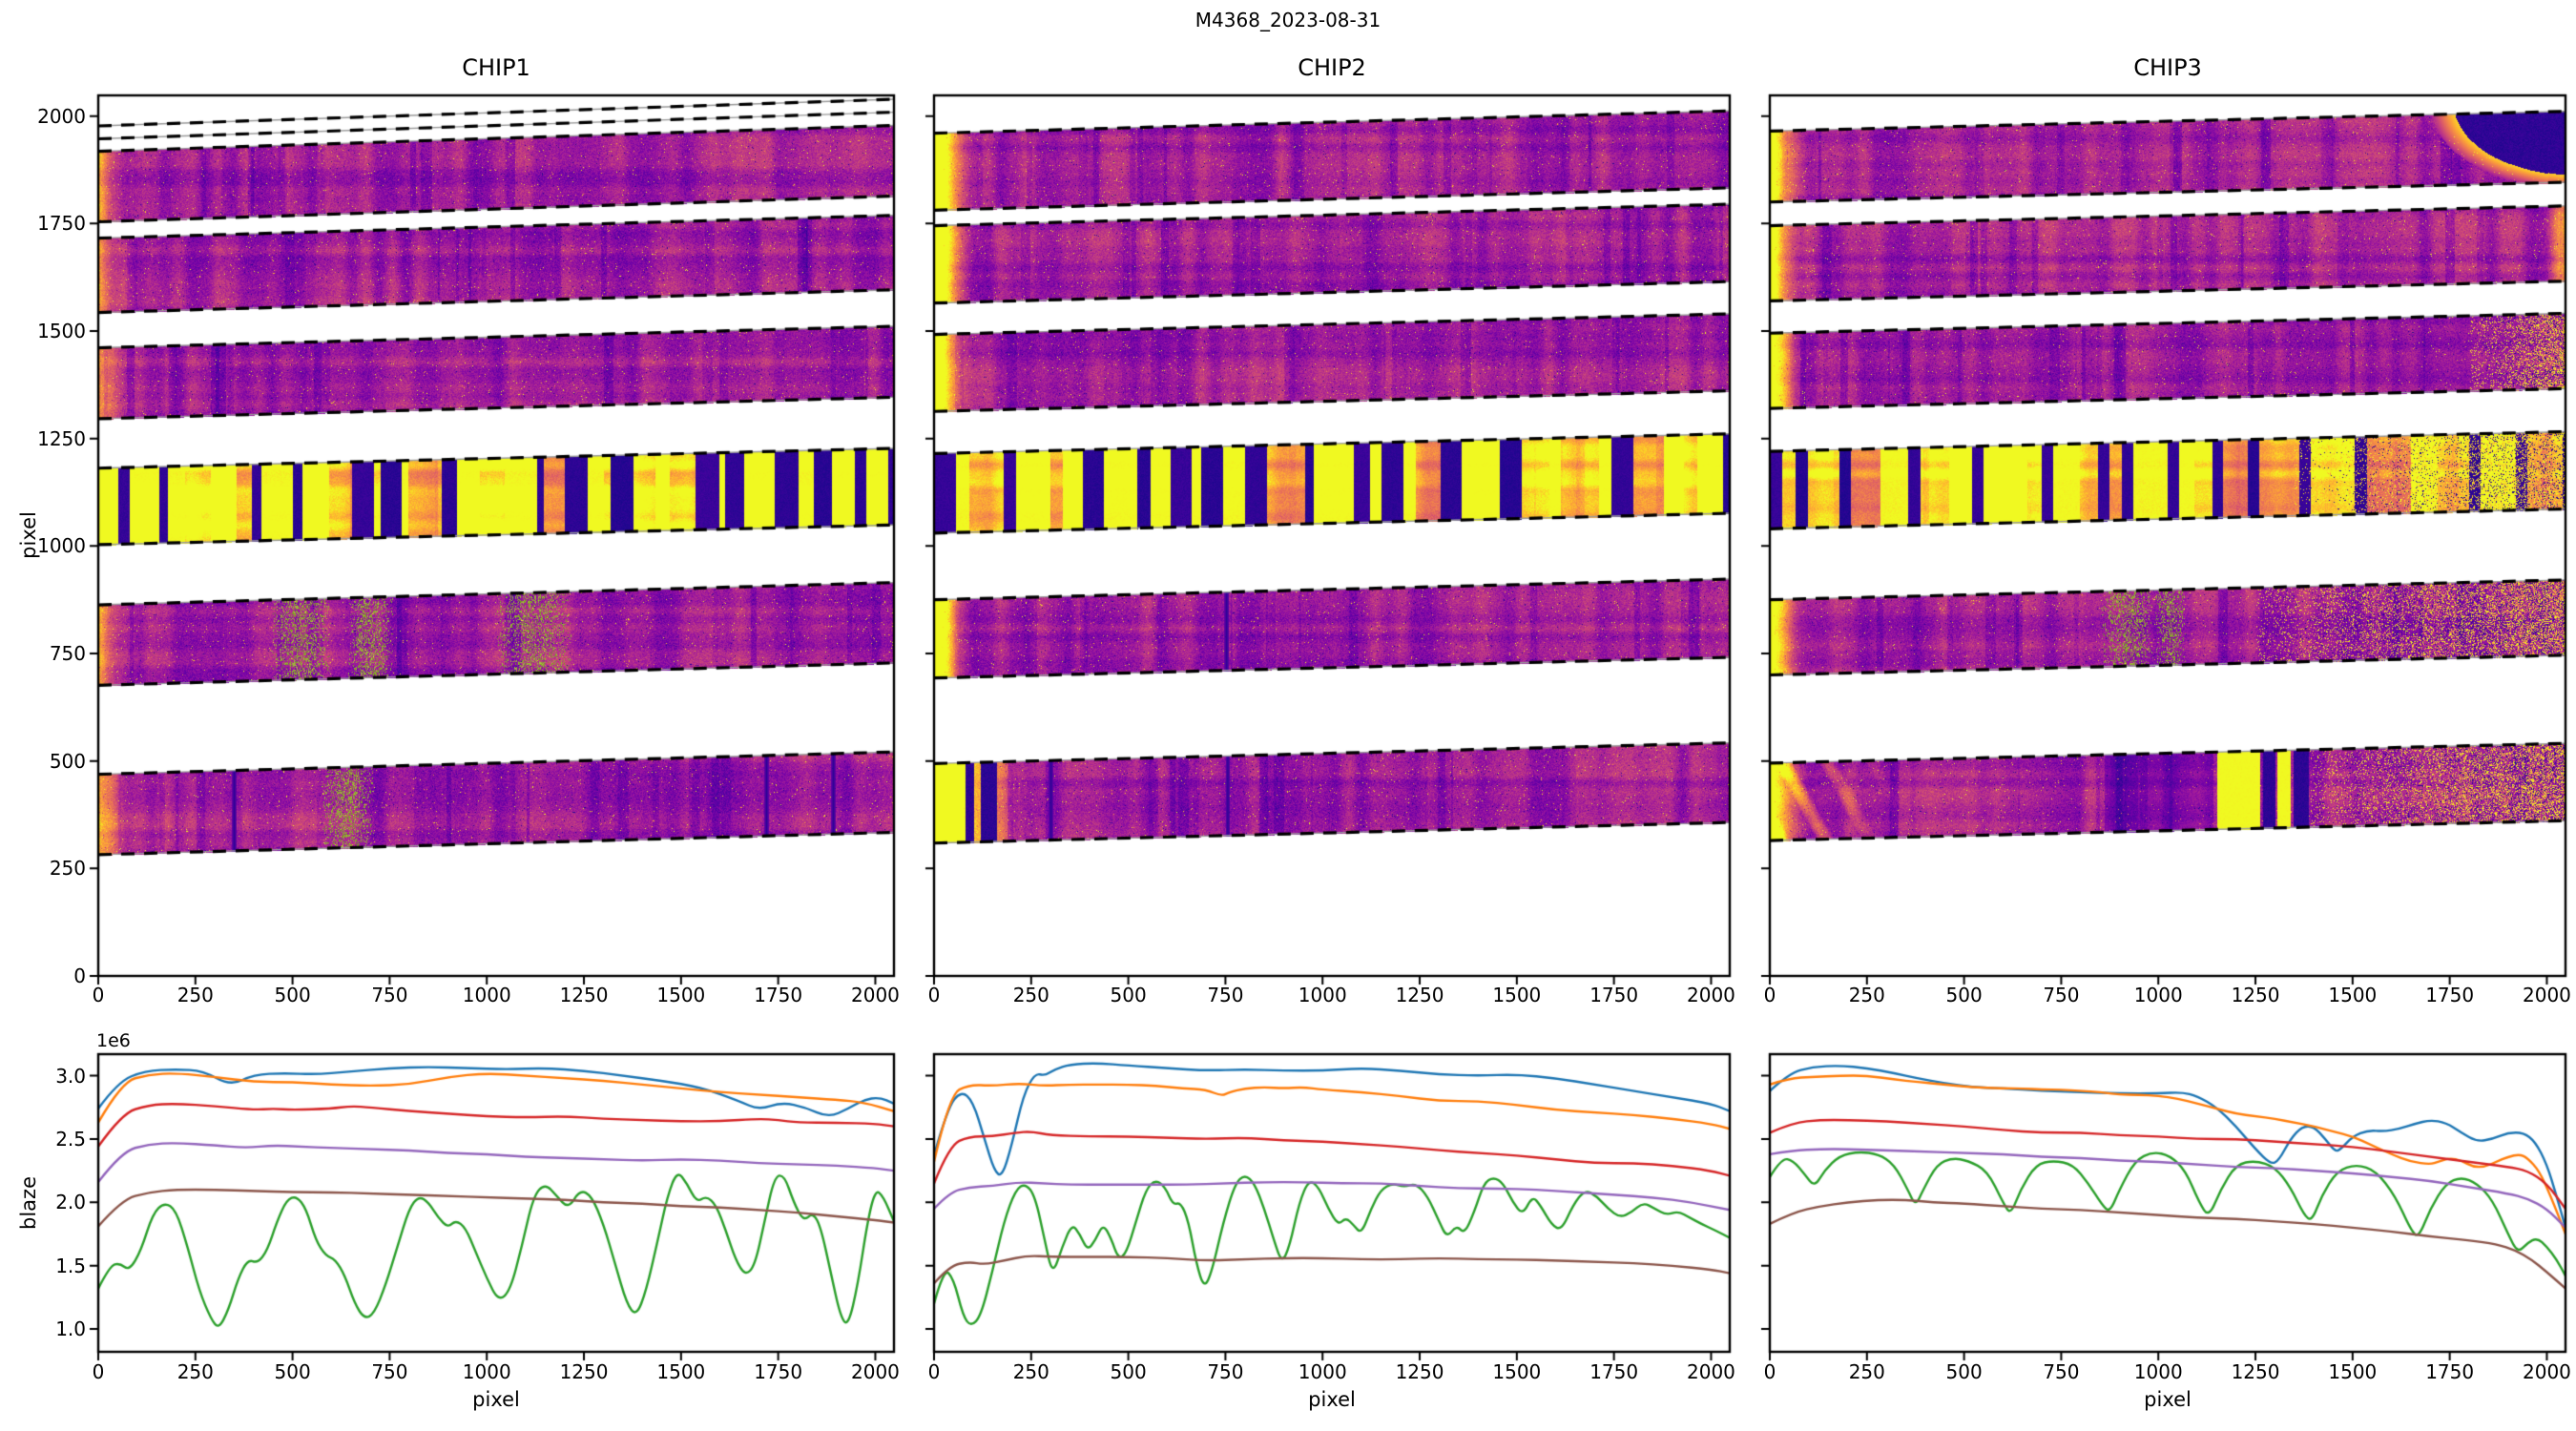 Image resolution: width=2576 pixels, height=1431 pixels. Describe the element at coordinates (61, 224) in the screenshot. I see `top-ytick-label: 1750` at that location.